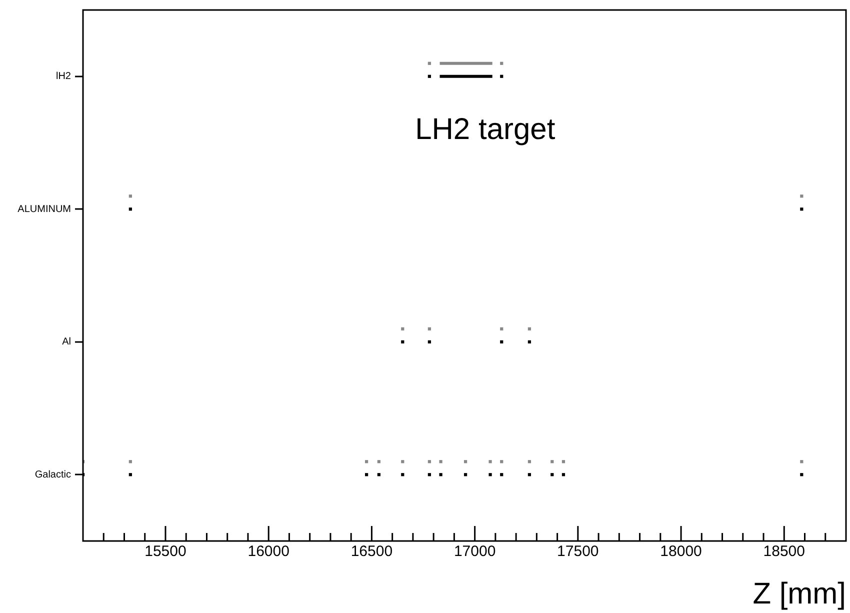 The image size is (850, 613). What do you see at coordinates (475, 551) in the screenshot?
I see `x-tick-label: 17000` at bounding box center [475, 551].